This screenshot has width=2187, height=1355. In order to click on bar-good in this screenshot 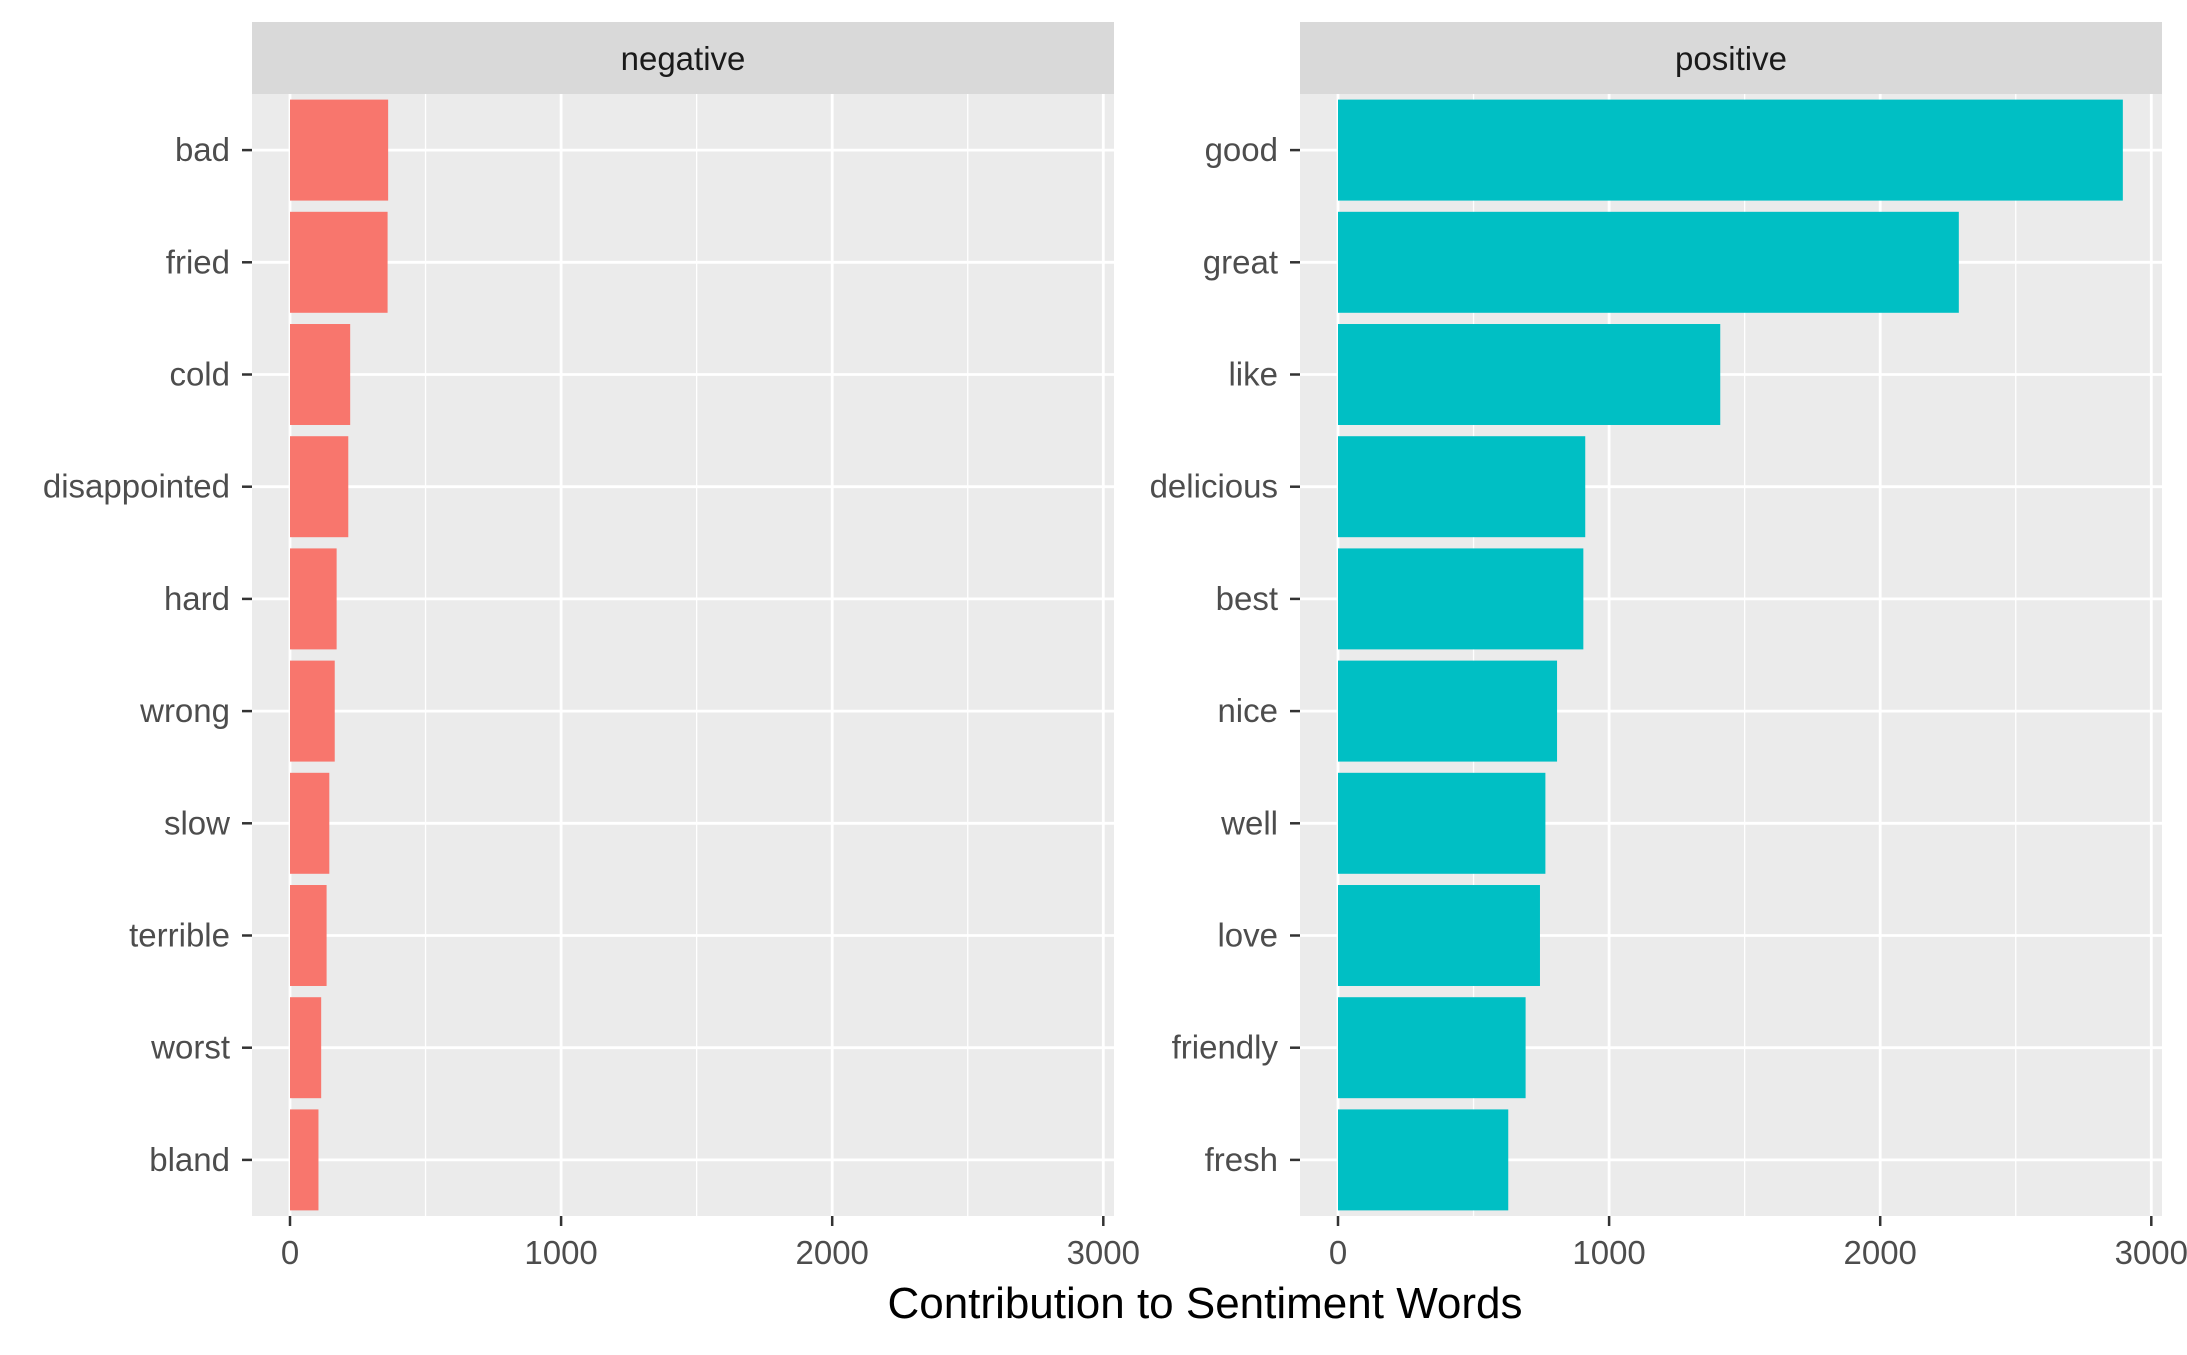, I will do `click(1730, 150)`.